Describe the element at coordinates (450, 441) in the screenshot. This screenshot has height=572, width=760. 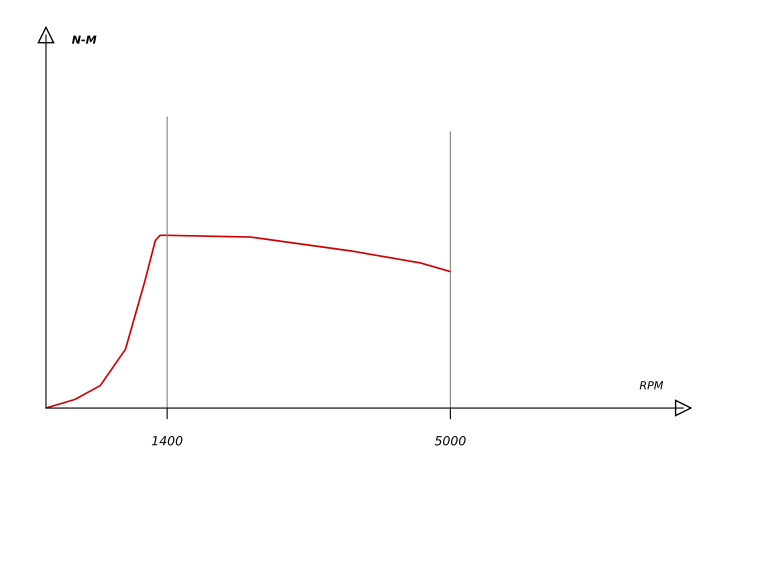
I see `x-tick-label: 5000` at that location.